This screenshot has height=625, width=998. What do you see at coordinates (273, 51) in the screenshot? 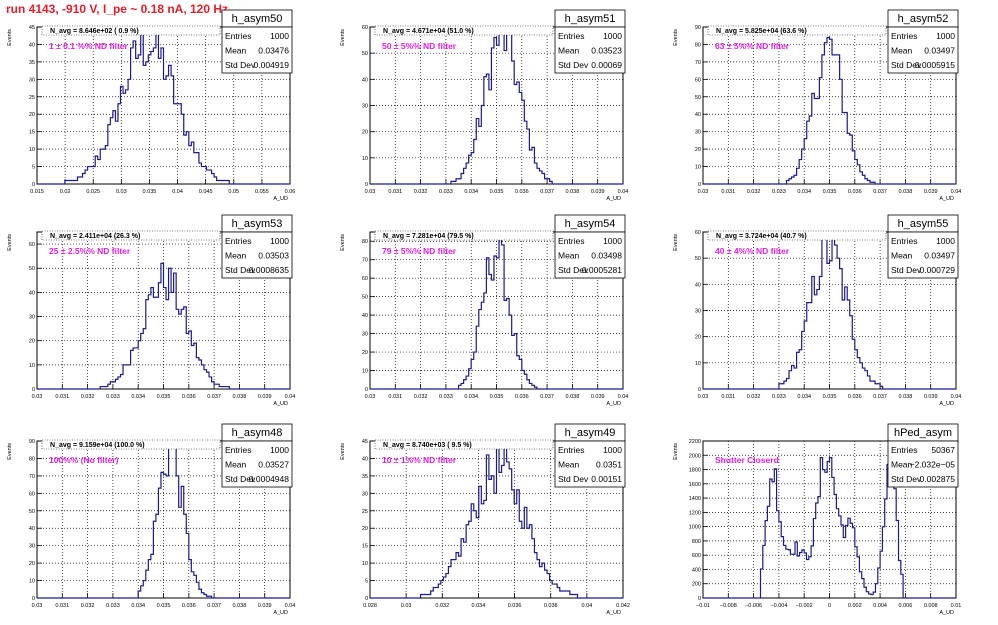
I see `stats-value: 0.03476` at bounding box center [273, 51].